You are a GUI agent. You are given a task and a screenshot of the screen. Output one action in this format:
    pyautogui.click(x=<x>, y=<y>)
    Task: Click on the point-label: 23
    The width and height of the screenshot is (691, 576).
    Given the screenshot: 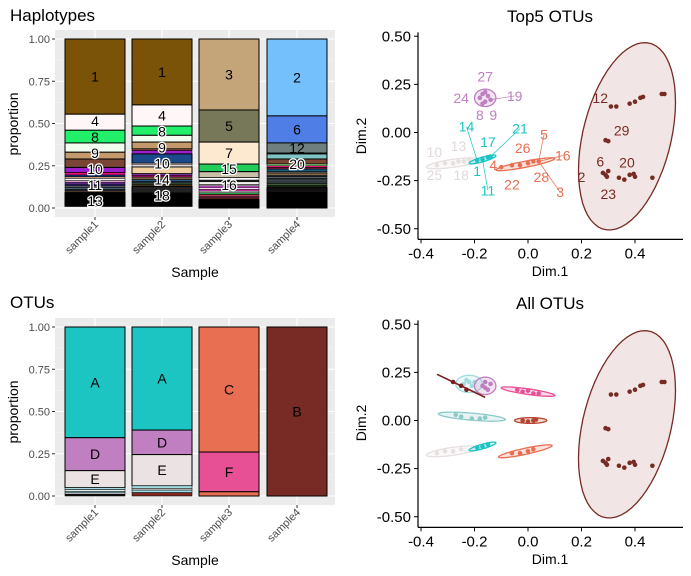 What is the action you would take?
    pyautogui.click(x=608, y=194)
    